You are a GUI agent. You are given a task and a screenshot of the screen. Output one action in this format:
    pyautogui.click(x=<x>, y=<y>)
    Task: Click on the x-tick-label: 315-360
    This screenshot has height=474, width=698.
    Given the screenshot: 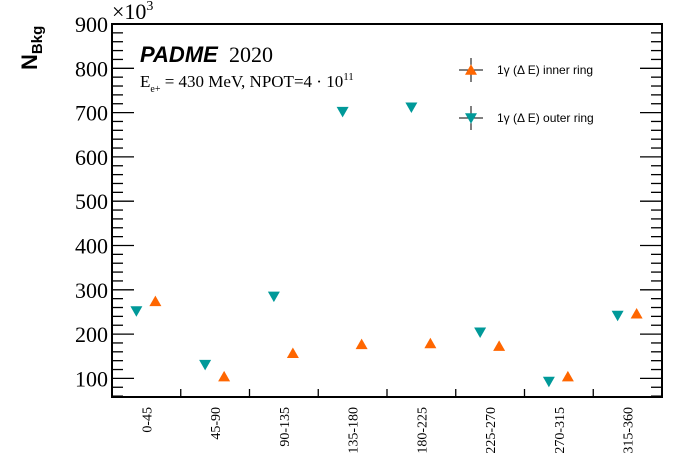 What is the action you would take?
    pyautogui.click(x=629, y=430)
    